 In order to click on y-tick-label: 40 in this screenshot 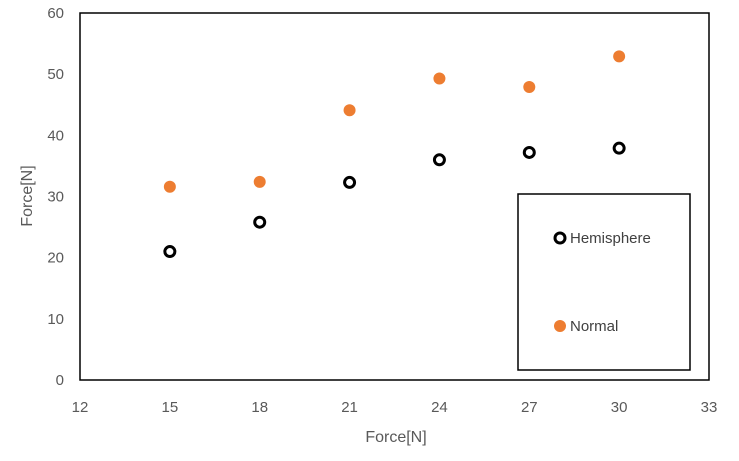, I will do `click(55, 135)`.